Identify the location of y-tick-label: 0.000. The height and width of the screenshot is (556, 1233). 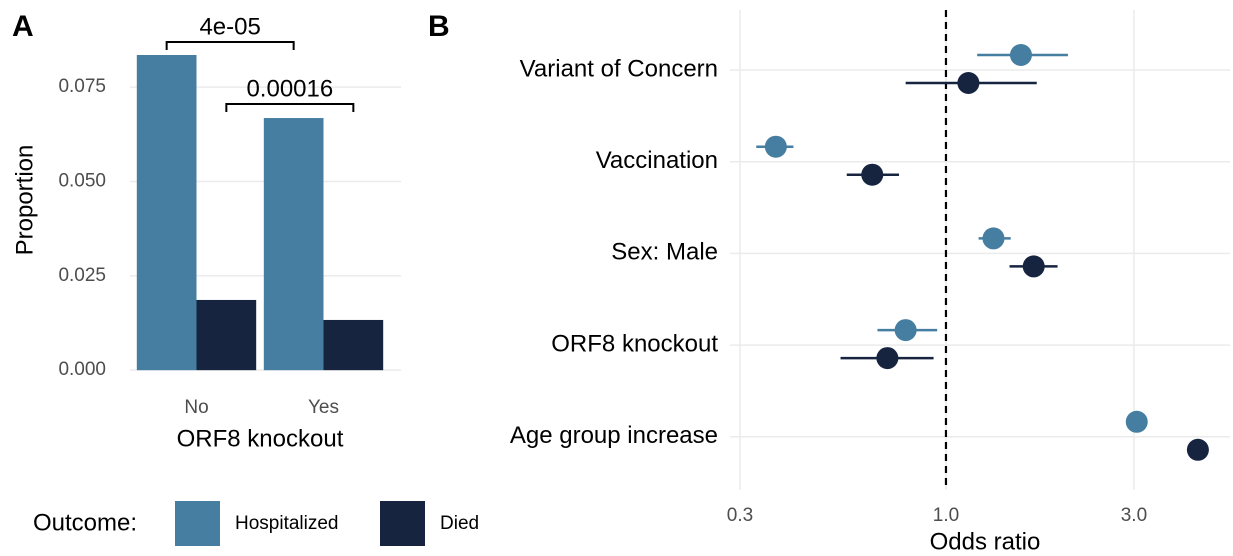
(82, 369).